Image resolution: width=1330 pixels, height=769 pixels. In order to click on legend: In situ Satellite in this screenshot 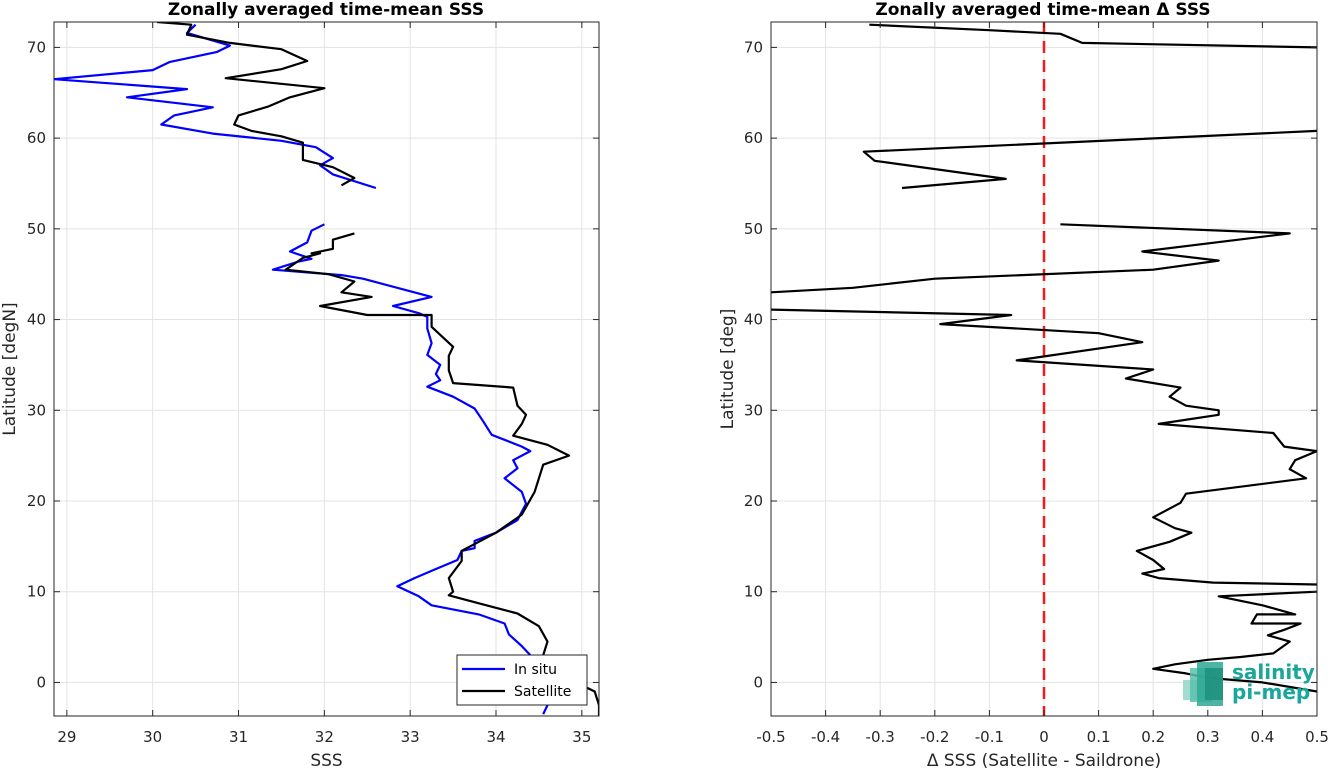, I will do `click(522, 680)`.